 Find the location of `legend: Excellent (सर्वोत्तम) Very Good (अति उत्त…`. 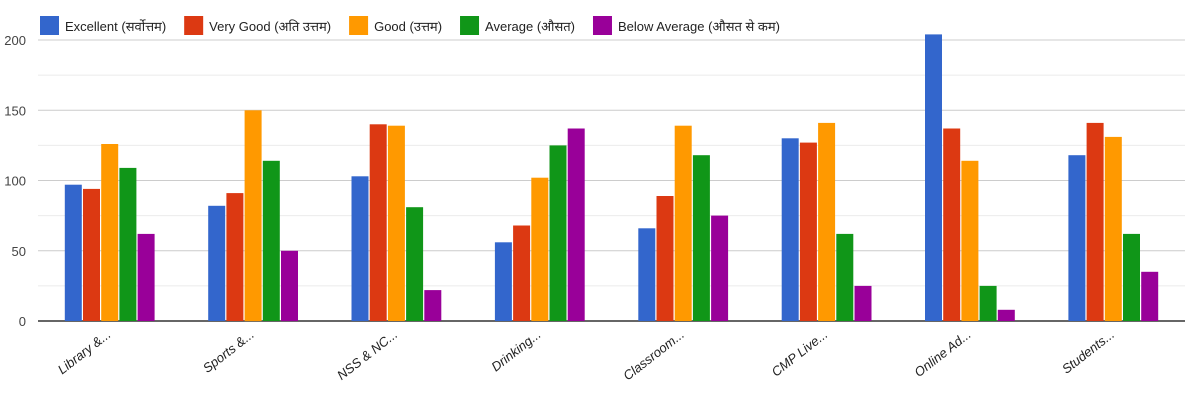

legend: Excellent (सर्वोत्तम) Very Good (अति उत्त… is located at coordinates (410, 25).